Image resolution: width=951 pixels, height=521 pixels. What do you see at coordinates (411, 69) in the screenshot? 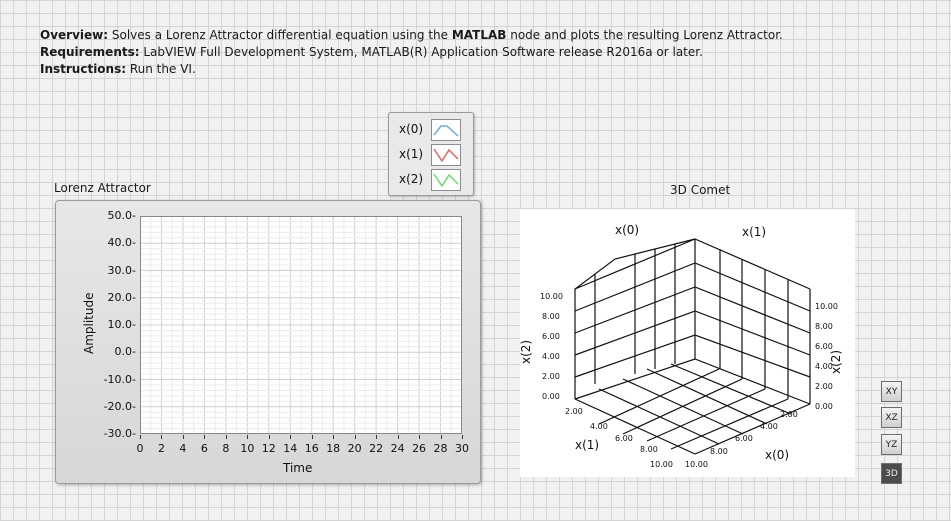
I see `instructions-line: Instructions: Run the VI.` at bounding box center [411, 69].